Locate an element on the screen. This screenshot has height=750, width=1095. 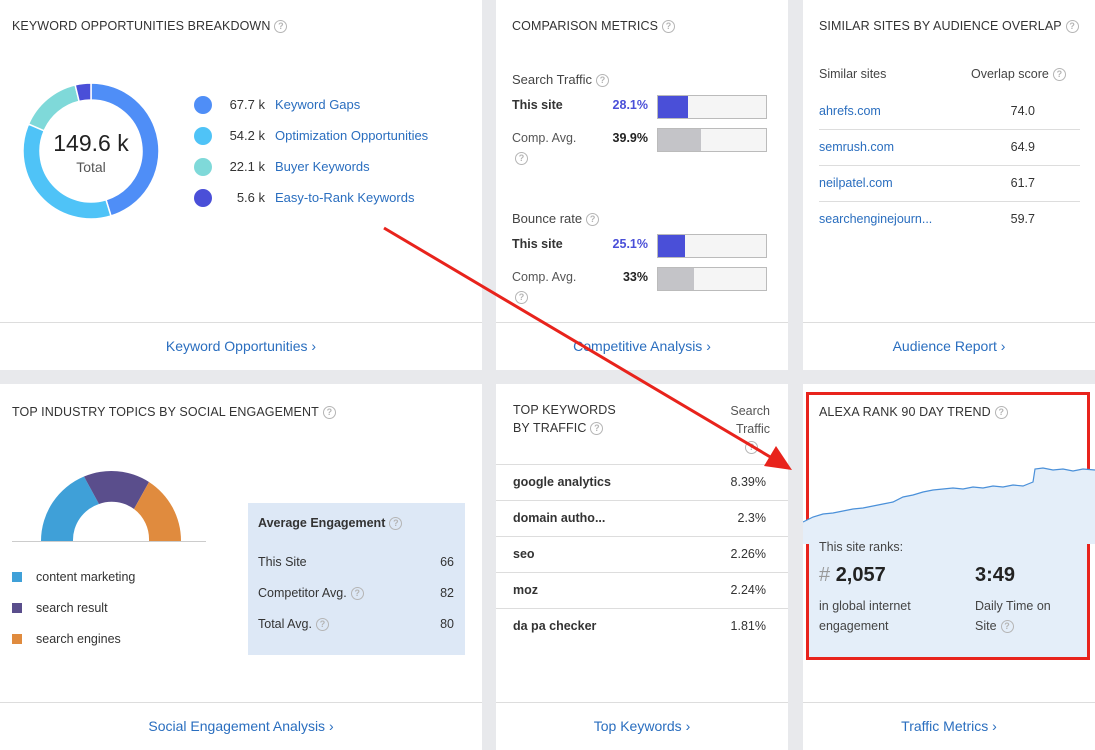
comparison-card-title: COMPARISON METRICS? is located at coordinates (594, 26).